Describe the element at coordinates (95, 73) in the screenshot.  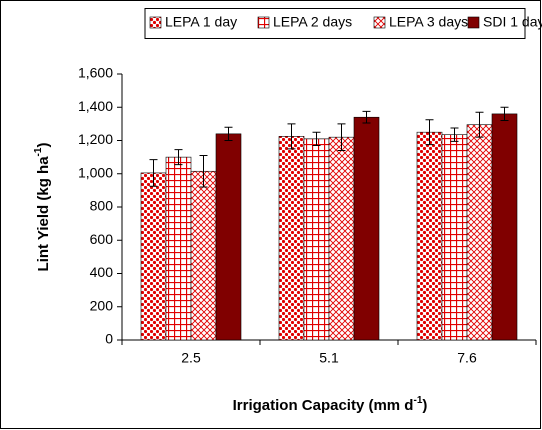
I see `y-tick-label: 1,600` at that location.